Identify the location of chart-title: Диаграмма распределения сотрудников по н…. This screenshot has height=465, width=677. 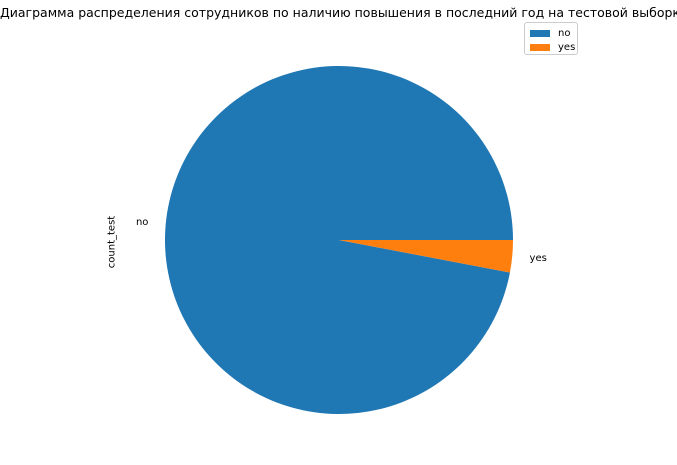
(338, 12).